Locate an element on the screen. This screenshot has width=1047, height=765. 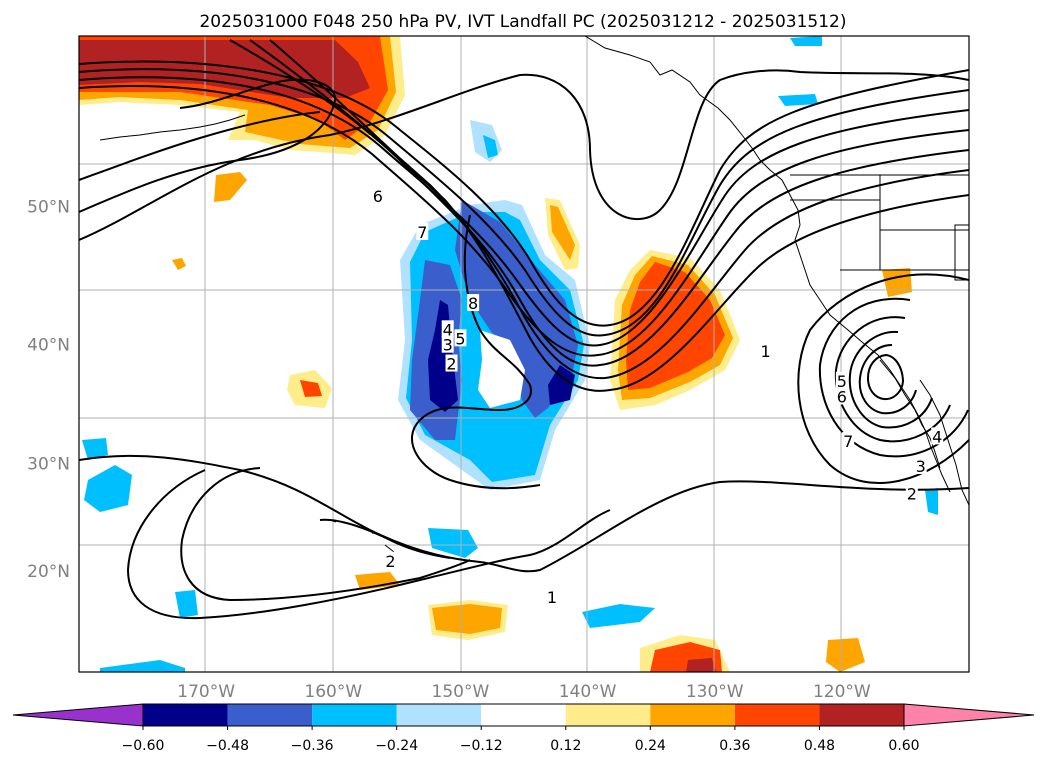
colorbar-tick-label: 0.12 is located at coordinates (565, 746).